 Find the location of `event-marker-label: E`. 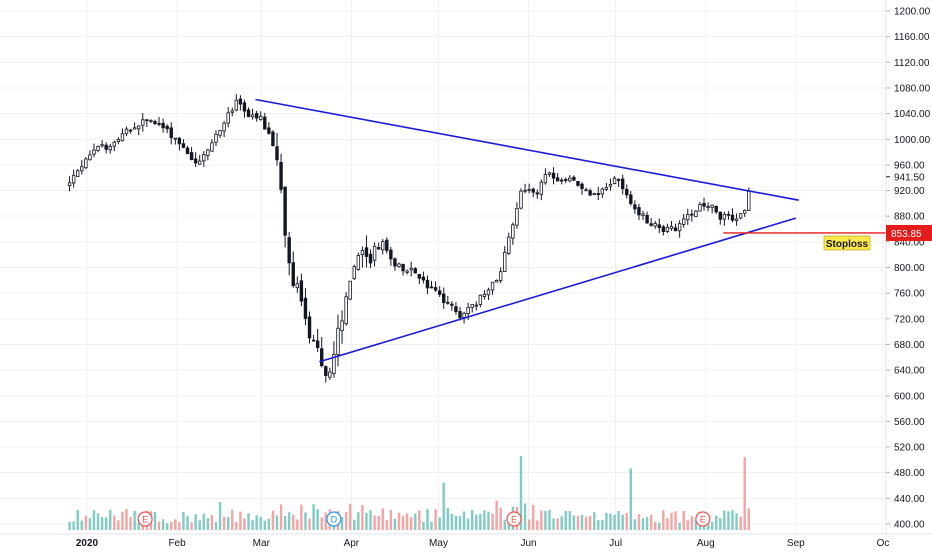

event-marker-label: E is located at coordinates (703, 520).